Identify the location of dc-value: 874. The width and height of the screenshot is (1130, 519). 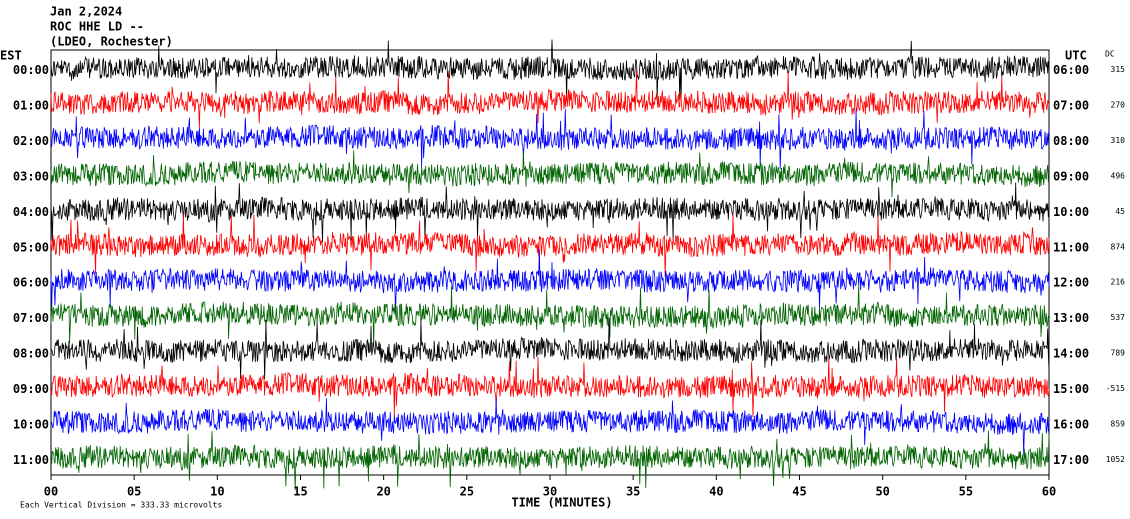
(1118, 246).